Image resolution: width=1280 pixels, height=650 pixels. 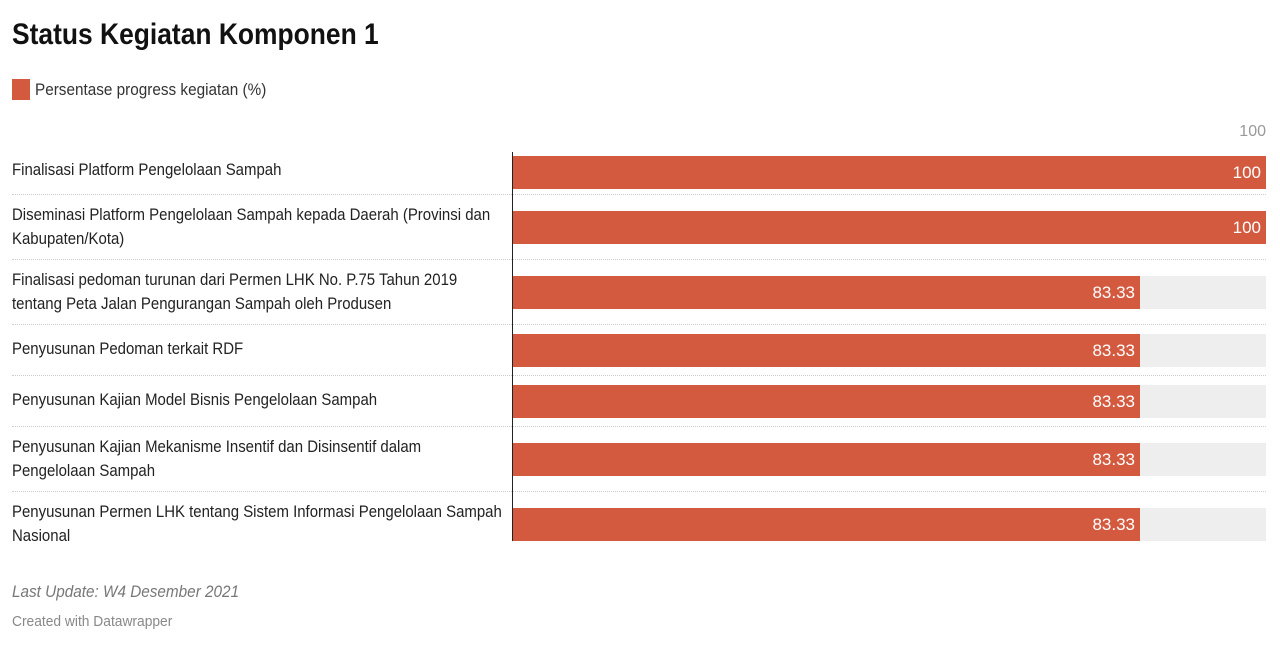 What do you see at coordinates (126, 591) in the screenshot?
I see `last-update-note: Last Update: W4 Desember 2021` at bounding box center [126, 591].